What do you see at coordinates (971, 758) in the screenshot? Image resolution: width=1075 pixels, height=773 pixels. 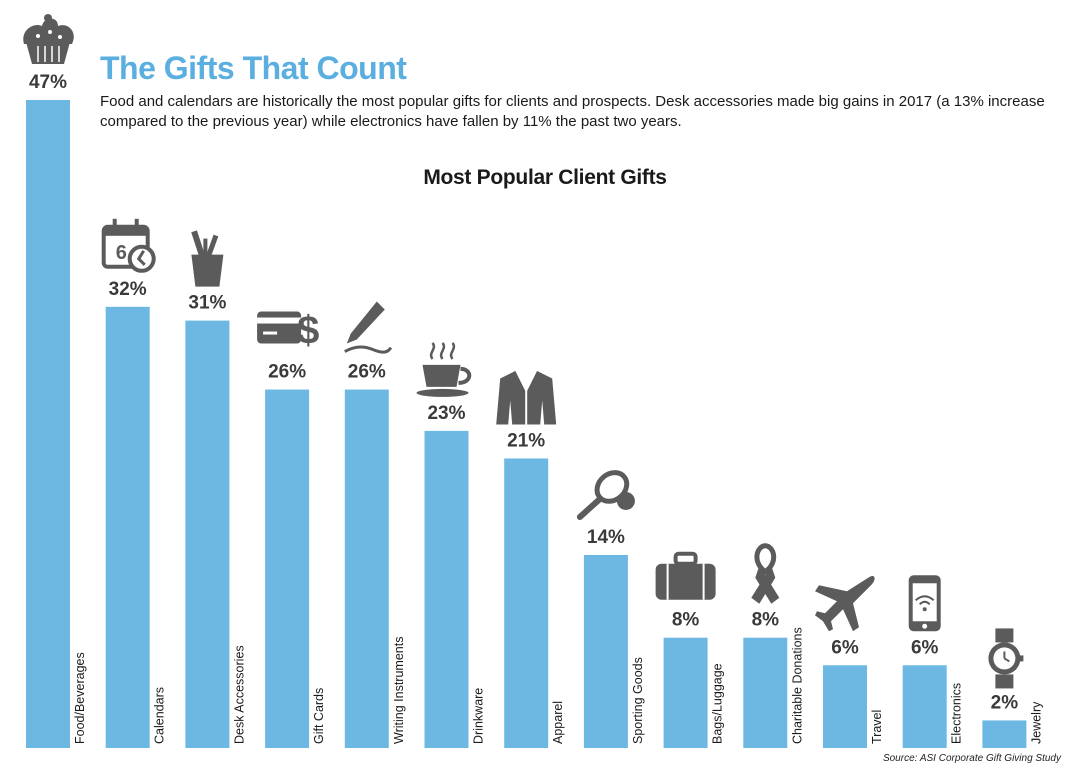 I see `source-note: Source: ASI Corporate Gift Giving Study` at bounding box center [971, 758].